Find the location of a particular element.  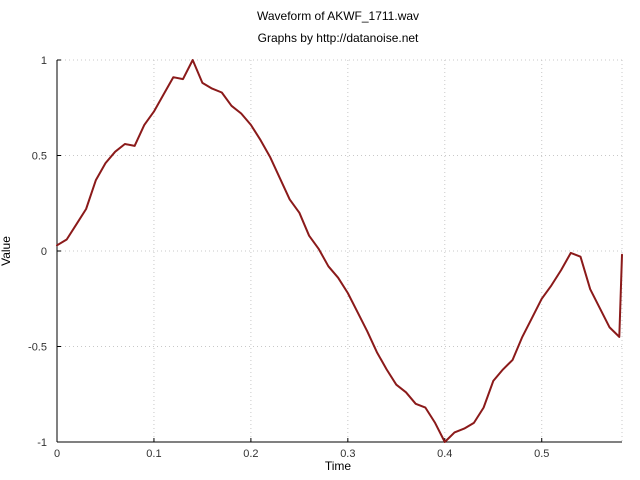

chart-subtitle: Graphs by http://datanoise.net is located at coordinates (338, 38).